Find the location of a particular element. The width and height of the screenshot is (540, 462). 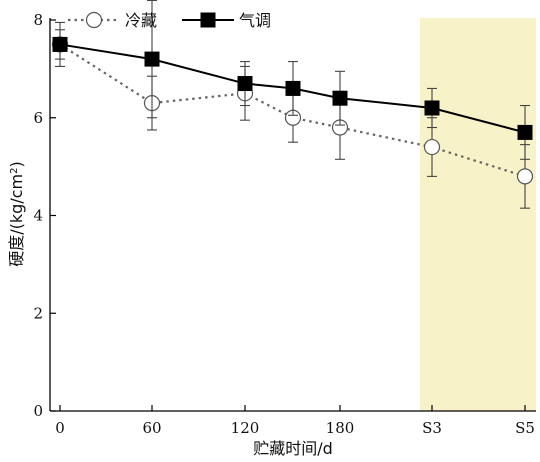

x-tick-label: S3 is located at coordinates (432, 428).